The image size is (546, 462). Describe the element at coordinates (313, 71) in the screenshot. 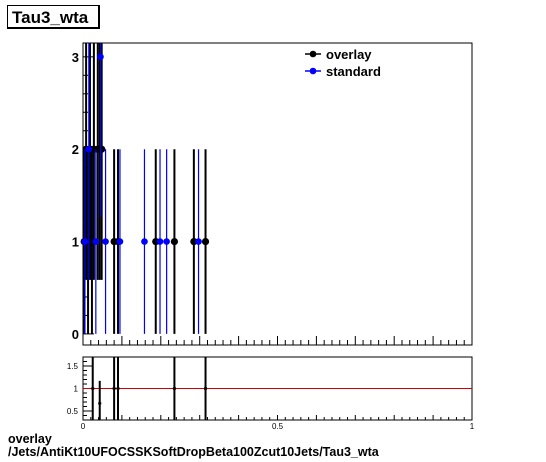

I see `legend-marker-standard` at that location.